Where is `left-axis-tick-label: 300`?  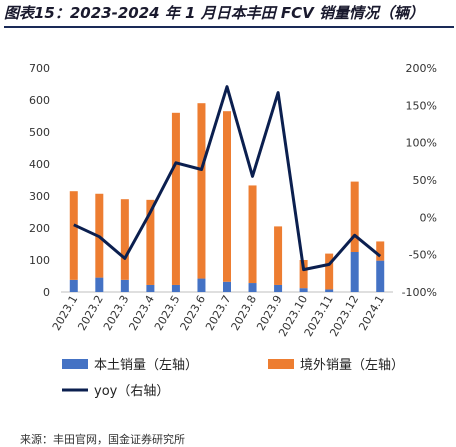
left-axis-tick-label: 300 is located at coordinates (39, 196).